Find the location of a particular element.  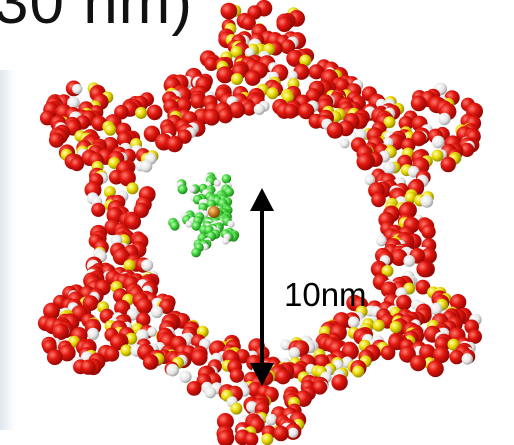

arrow-head-top is located at coordinates (262, 199).